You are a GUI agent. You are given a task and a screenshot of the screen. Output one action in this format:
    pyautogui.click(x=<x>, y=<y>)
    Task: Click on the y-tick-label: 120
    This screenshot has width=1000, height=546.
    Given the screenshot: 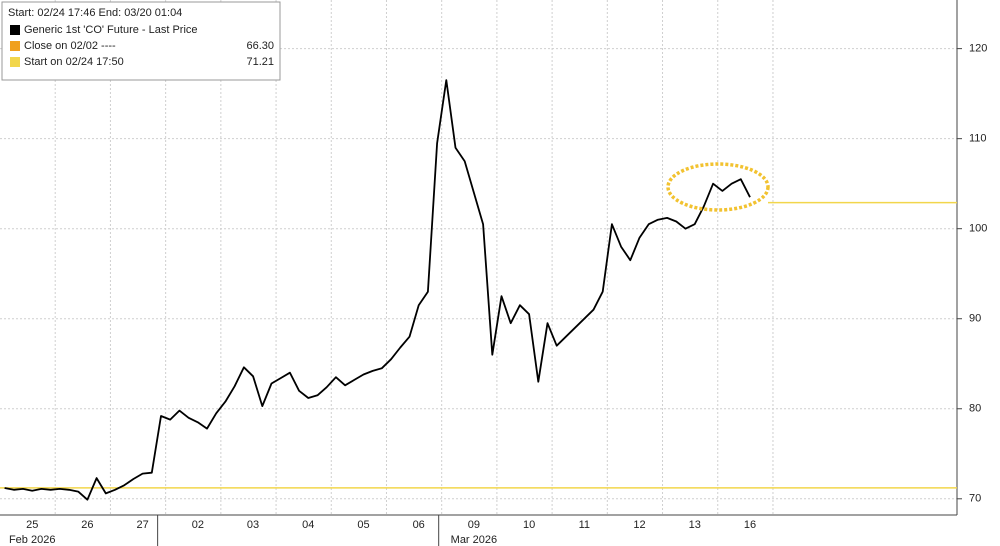 What is the action you would take?
    pyautogui.click(x=978, y=49)
    